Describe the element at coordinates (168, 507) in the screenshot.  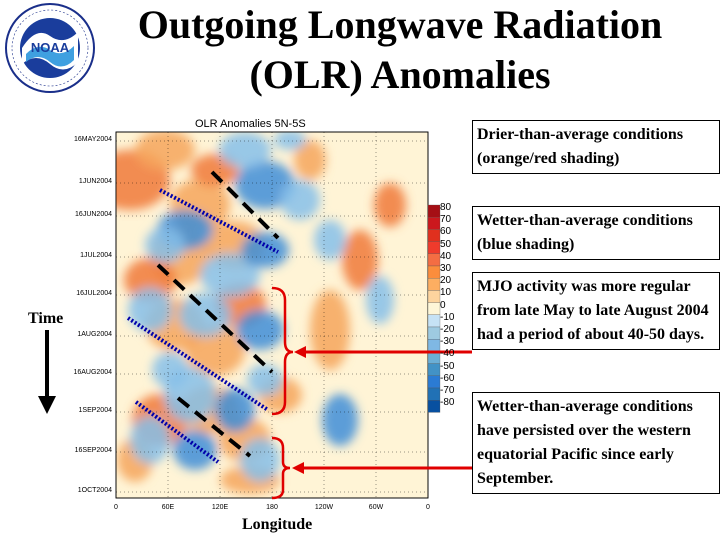
I see `x-tick-label: 60E` at that location.